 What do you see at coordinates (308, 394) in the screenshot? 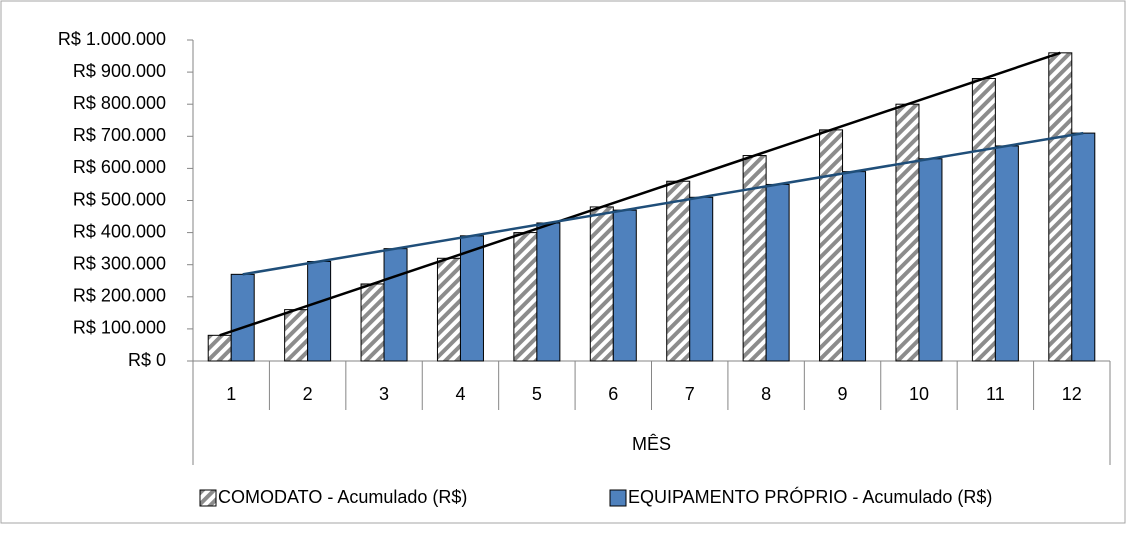
I see `x-tick-label: 2` at bounding box center [308, 394].